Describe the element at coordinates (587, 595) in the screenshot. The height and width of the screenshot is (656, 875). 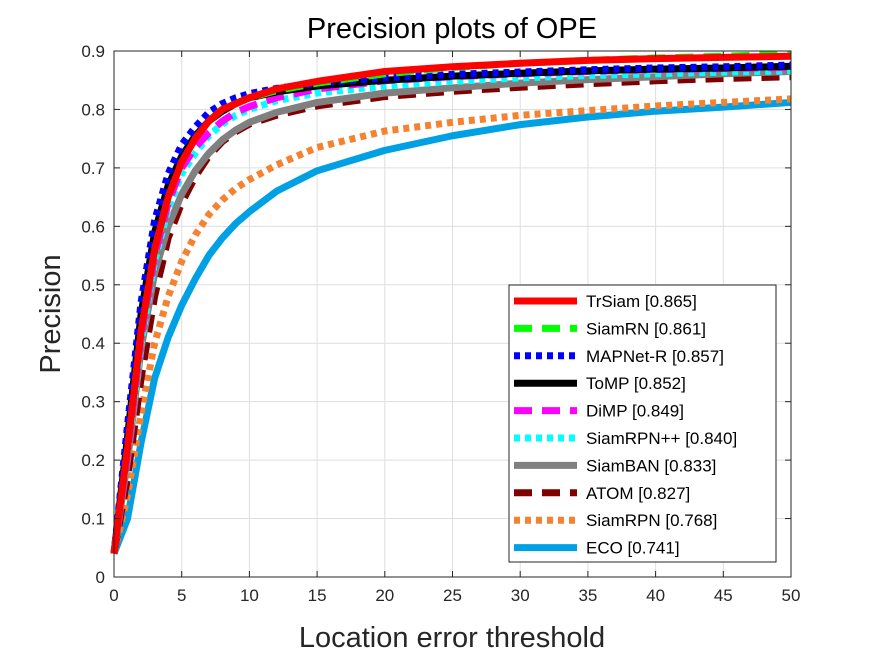
I see `x-tick-label: 35` at that location.